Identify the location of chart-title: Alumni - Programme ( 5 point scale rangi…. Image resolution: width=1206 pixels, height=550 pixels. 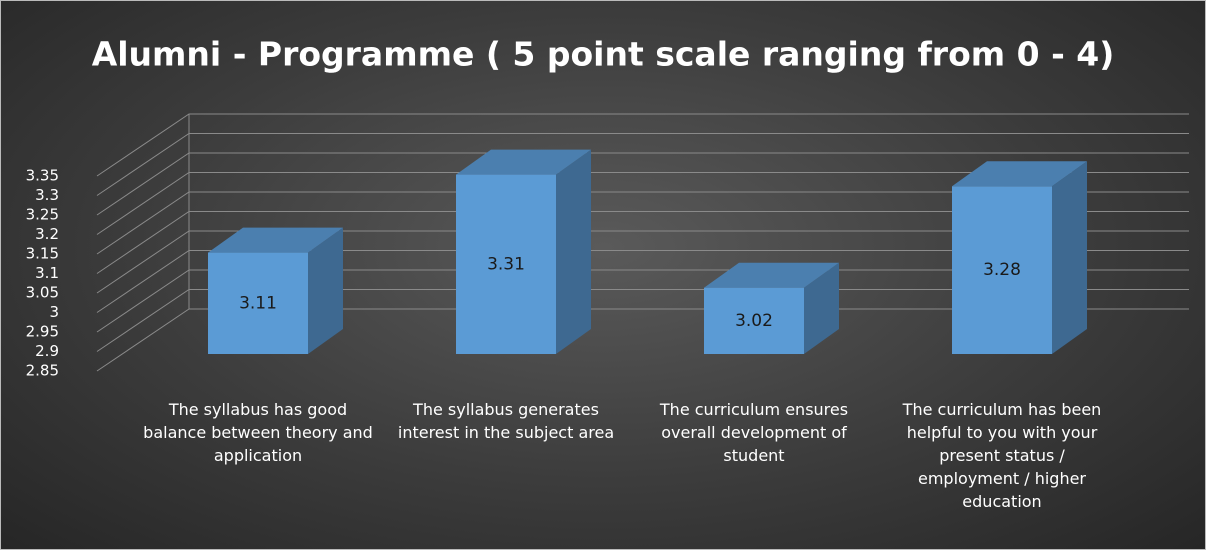
(603, 54).